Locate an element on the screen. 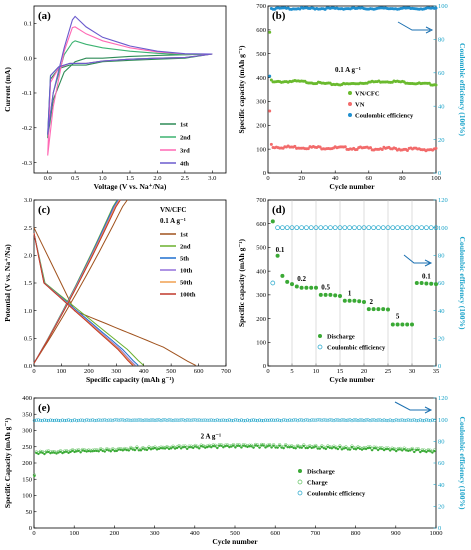 The height and width of the screenshot is (550, 471). x-tick-label: 400 is located at coordinates (144, 371).